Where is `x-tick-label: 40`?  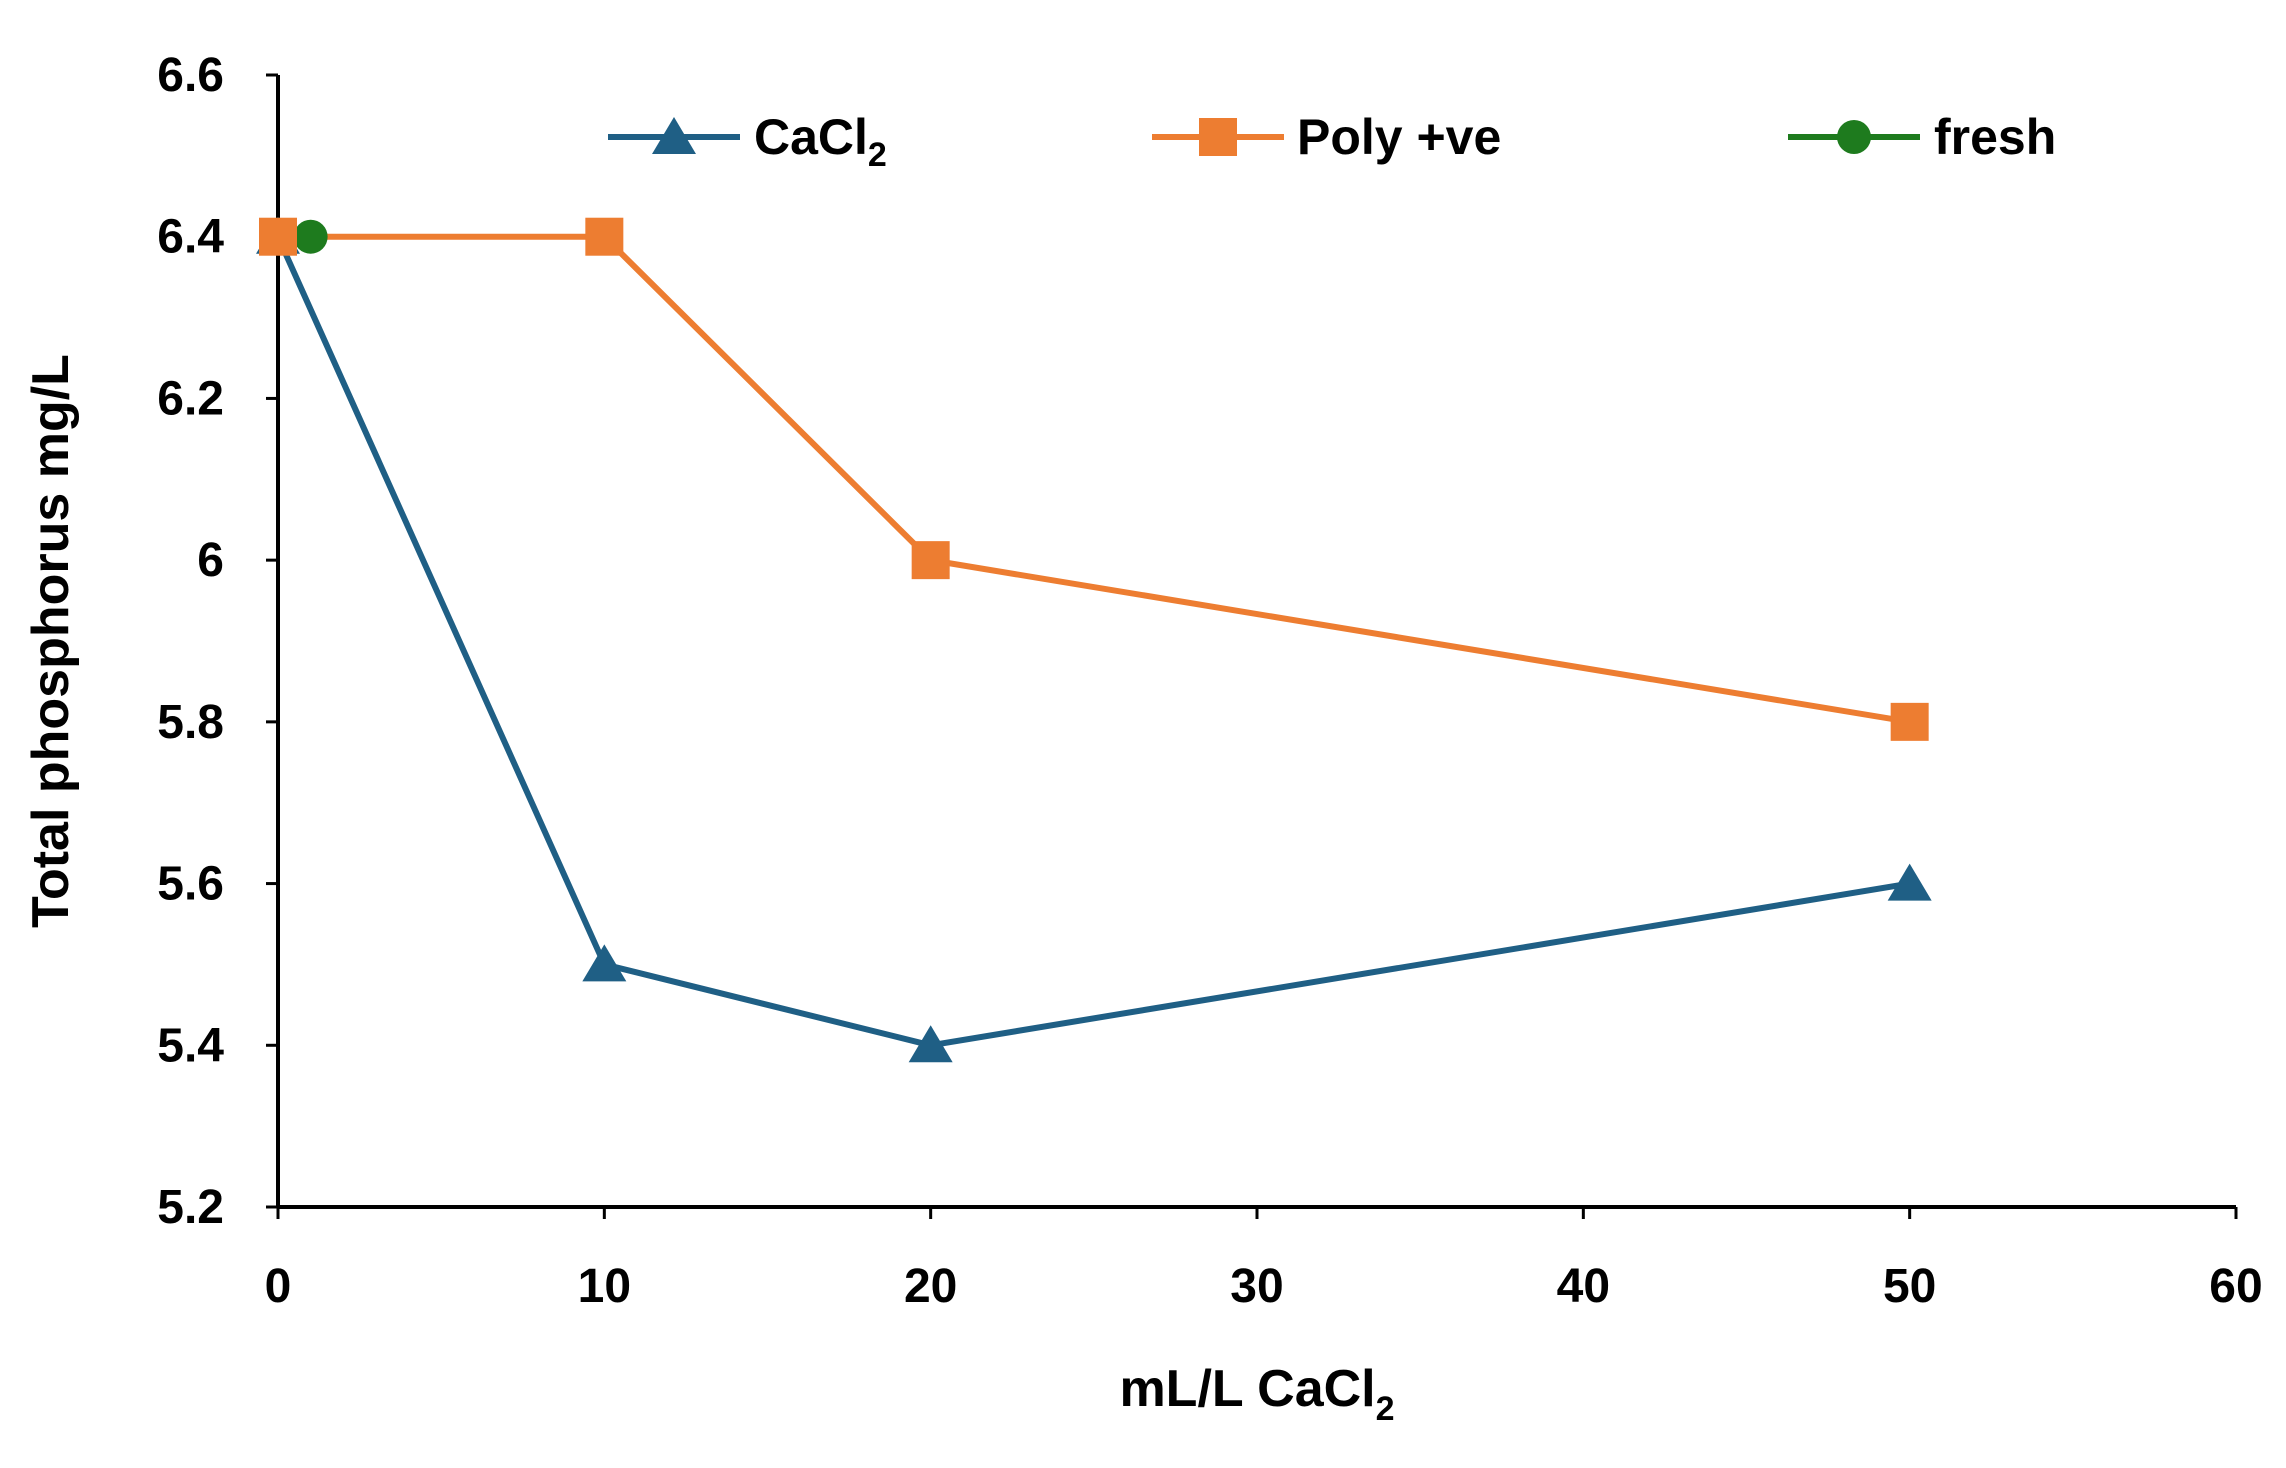
x-tick-label: 40 is located at coordinates (1583, 1286).